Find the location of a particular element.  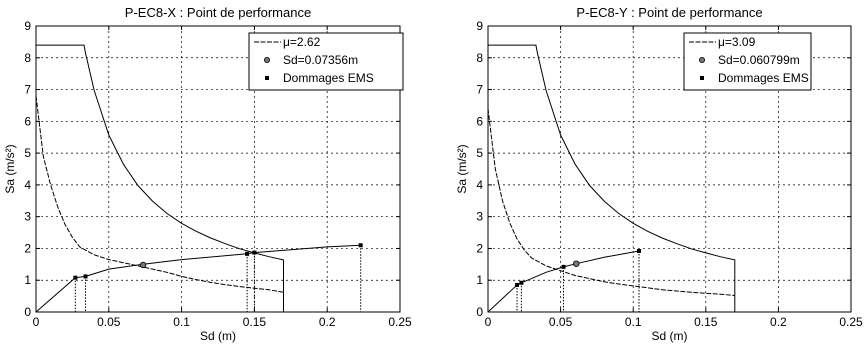

chart-title: P-EC8-Y : Point de performance is located at coordinates (669, 12).